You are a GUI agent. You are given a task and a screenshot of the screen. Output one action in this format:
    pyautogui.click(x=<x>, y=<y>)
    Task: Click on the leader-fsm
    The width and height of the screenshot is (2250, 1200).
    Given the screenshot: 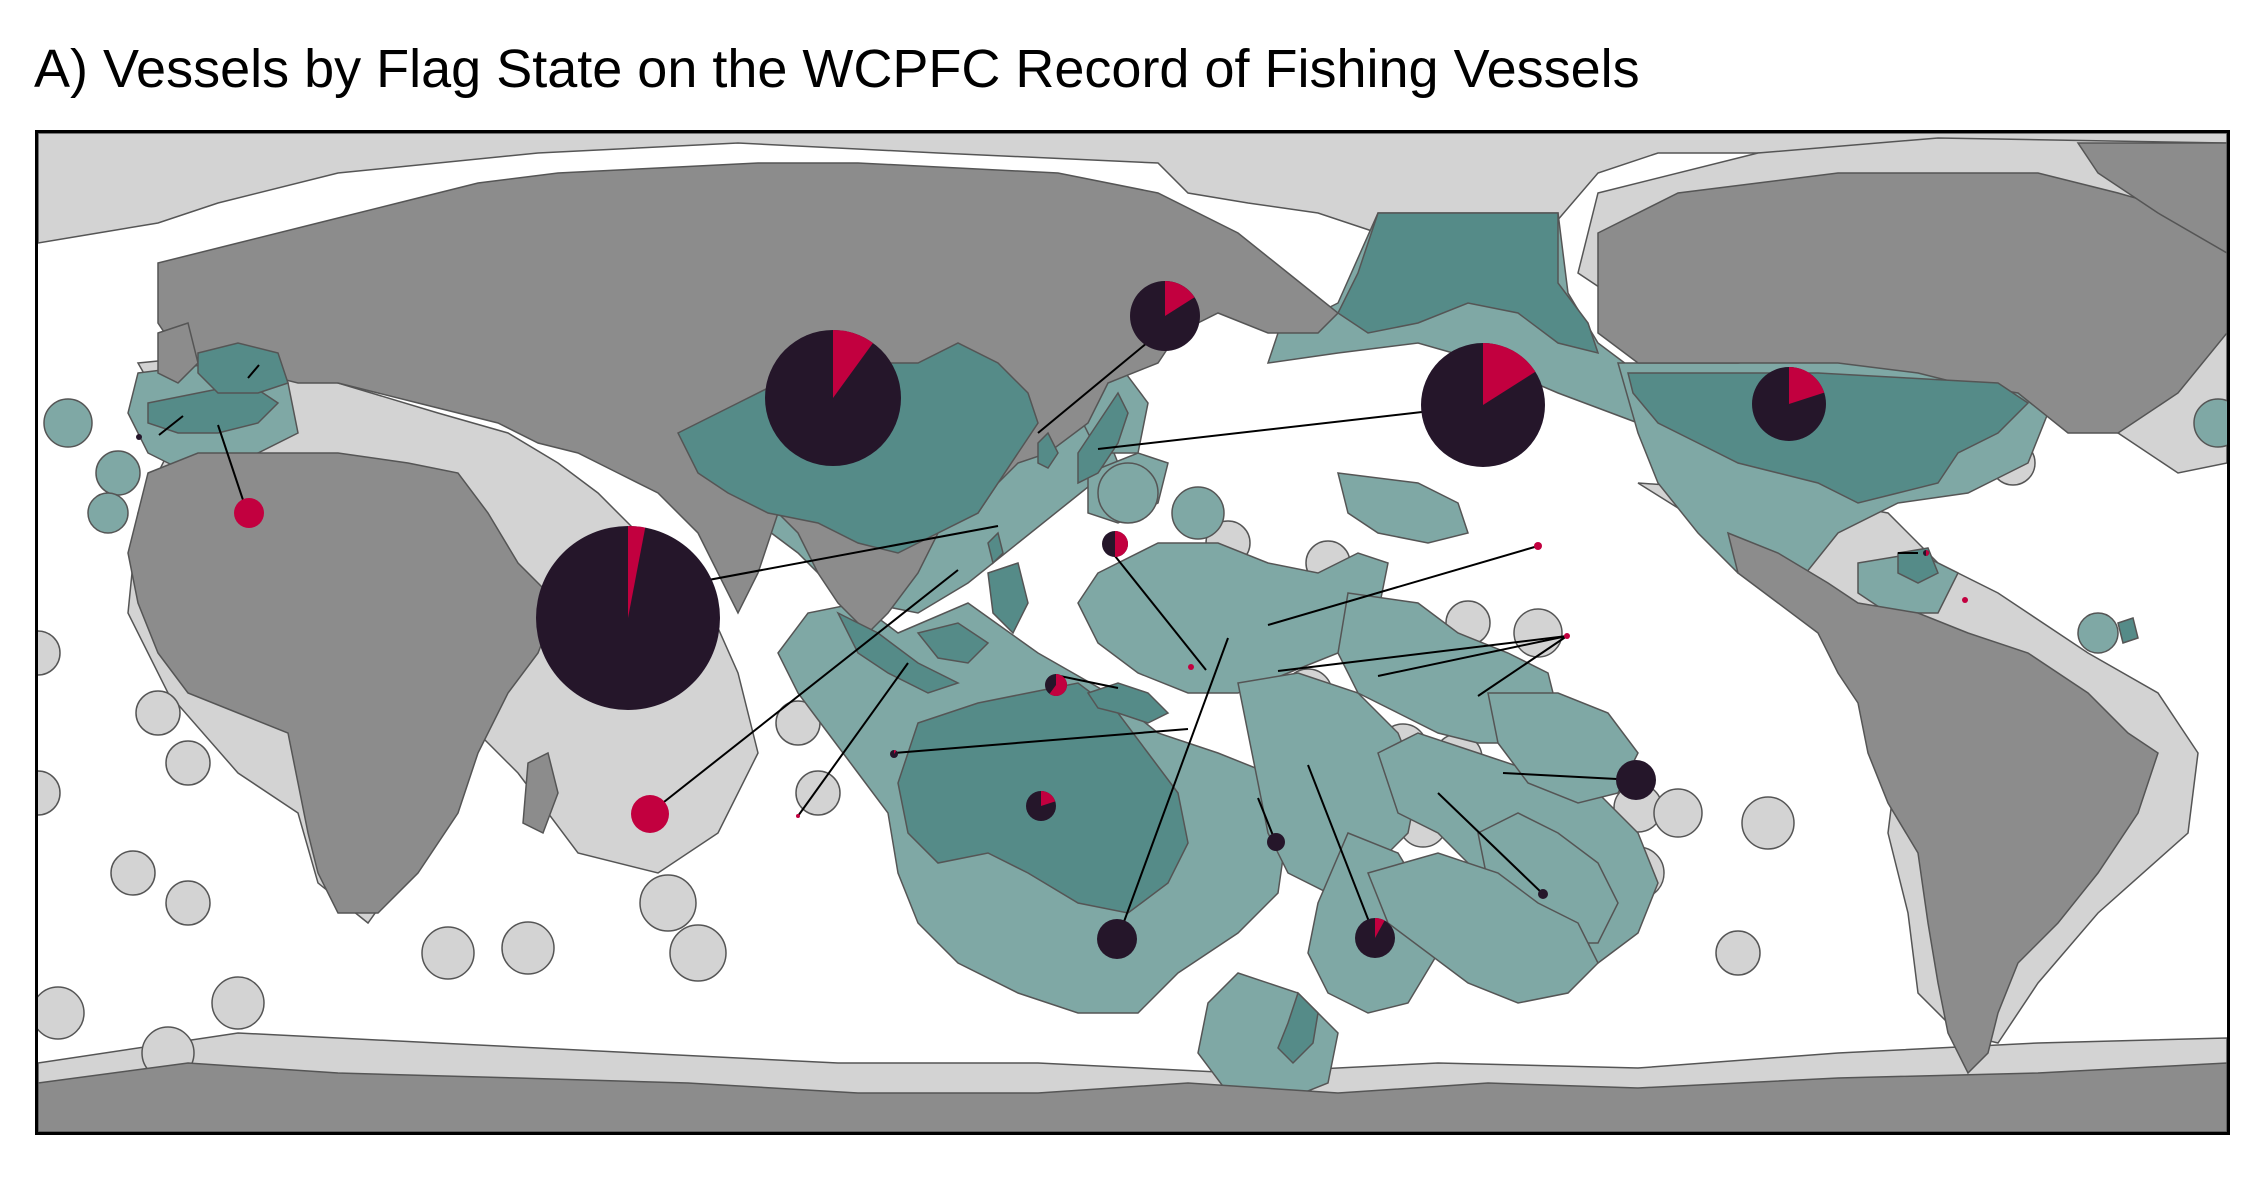 What is the action you would take?
    pyautogui.click(x=1156, y=608)
    